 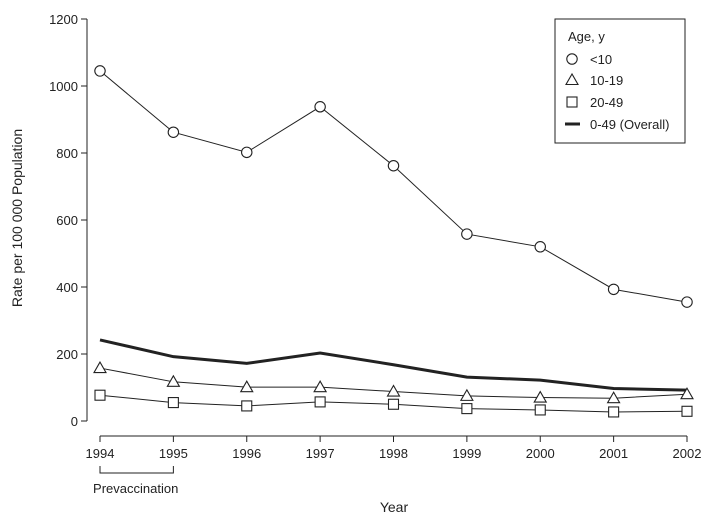 What do you see at coordinates (606, 102) in the screenshot?
I see `legend-label-square: 20-49` at bounding box center [606, 102].